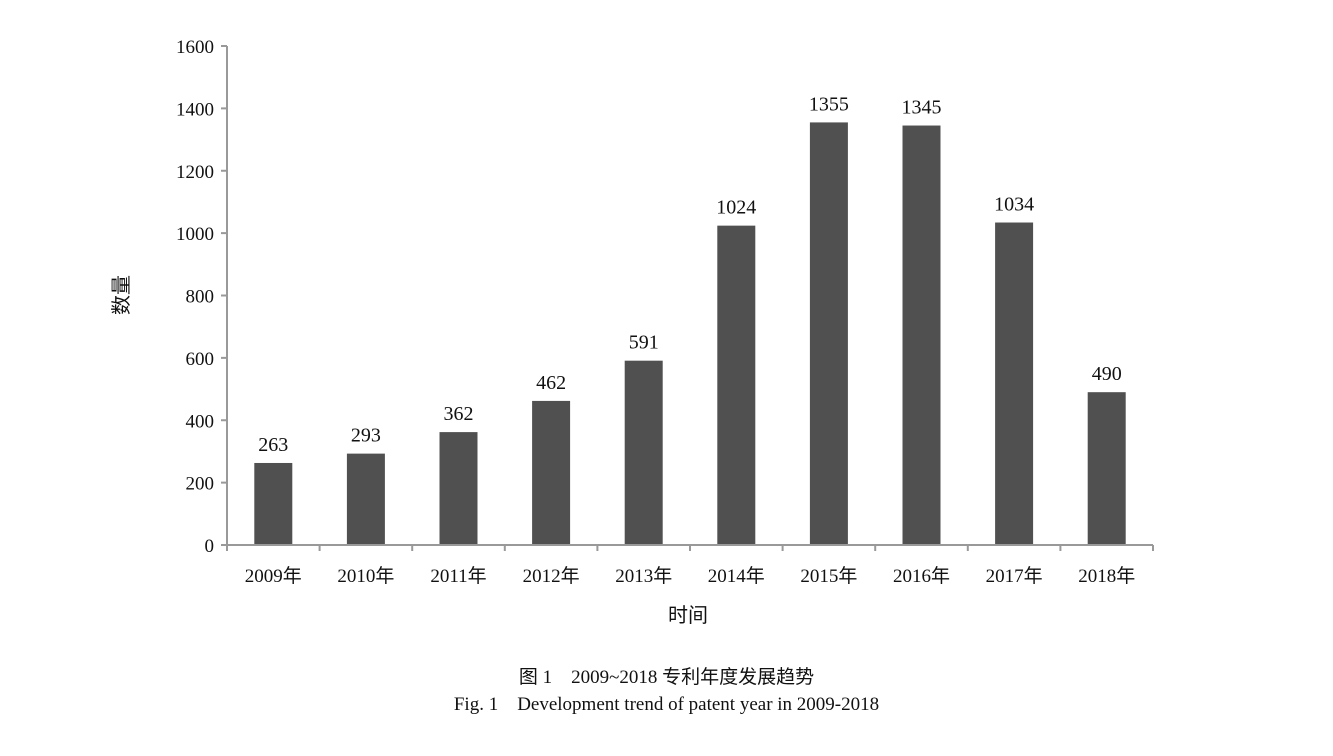  Describe the element at coordinates (366, 436) in the screenshot. I see `bar-value-label: 293` at that location.